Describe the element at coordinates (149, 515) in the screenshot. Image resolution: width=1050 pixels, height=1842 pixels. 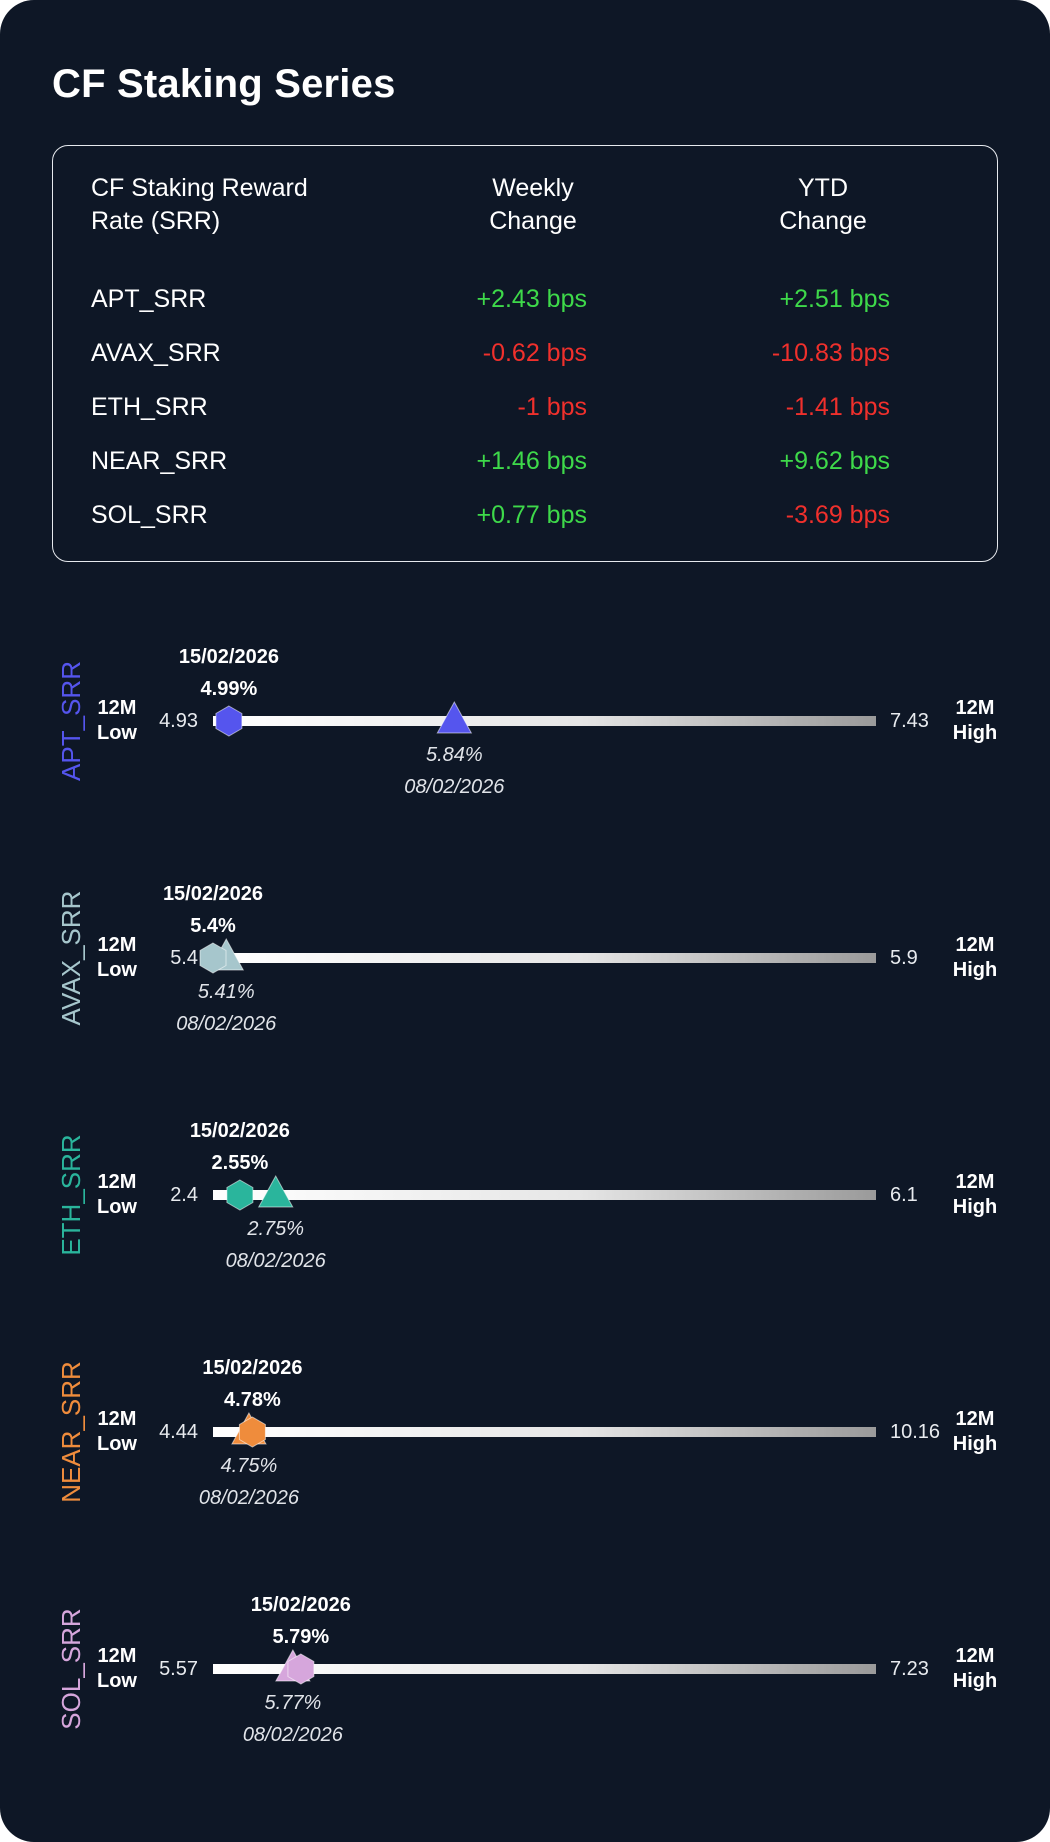
I see `row-name: SOL_SRR` at that location.